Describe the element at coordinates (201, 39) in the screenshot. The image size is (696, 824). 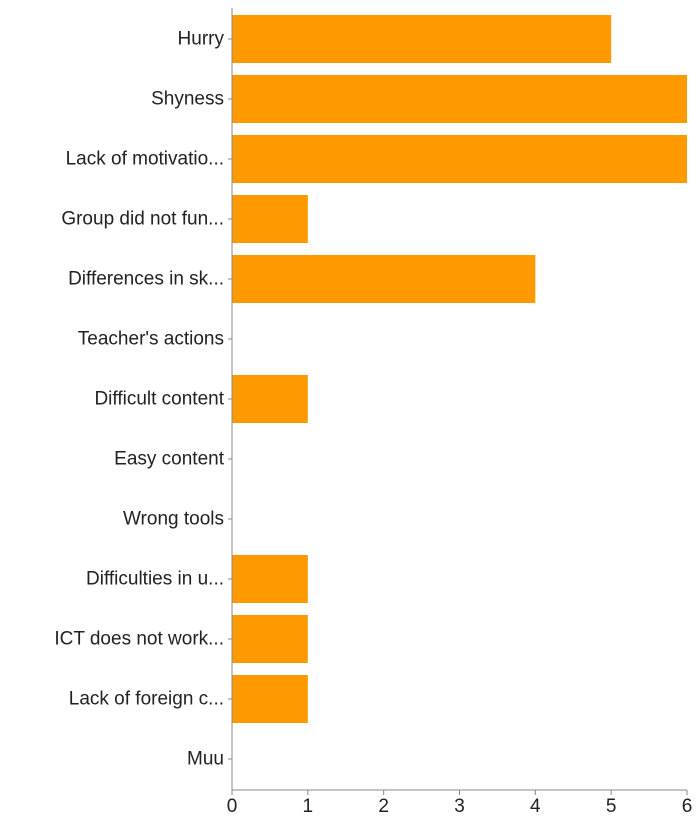
I see `category-label: Hurry` at that location.